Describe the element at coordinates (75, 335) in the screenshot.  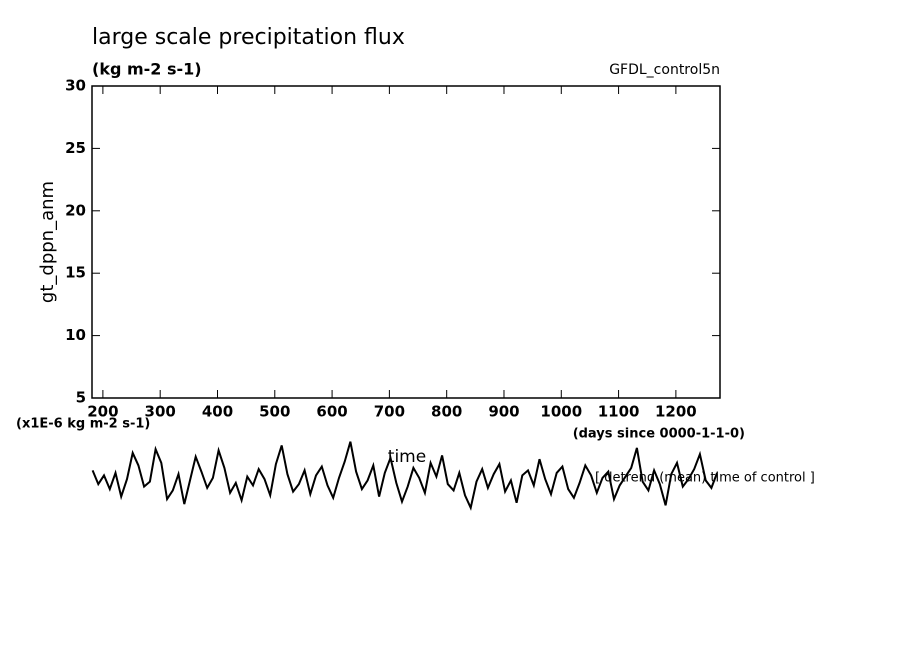
I see `y-tick-label: 10` at that location.